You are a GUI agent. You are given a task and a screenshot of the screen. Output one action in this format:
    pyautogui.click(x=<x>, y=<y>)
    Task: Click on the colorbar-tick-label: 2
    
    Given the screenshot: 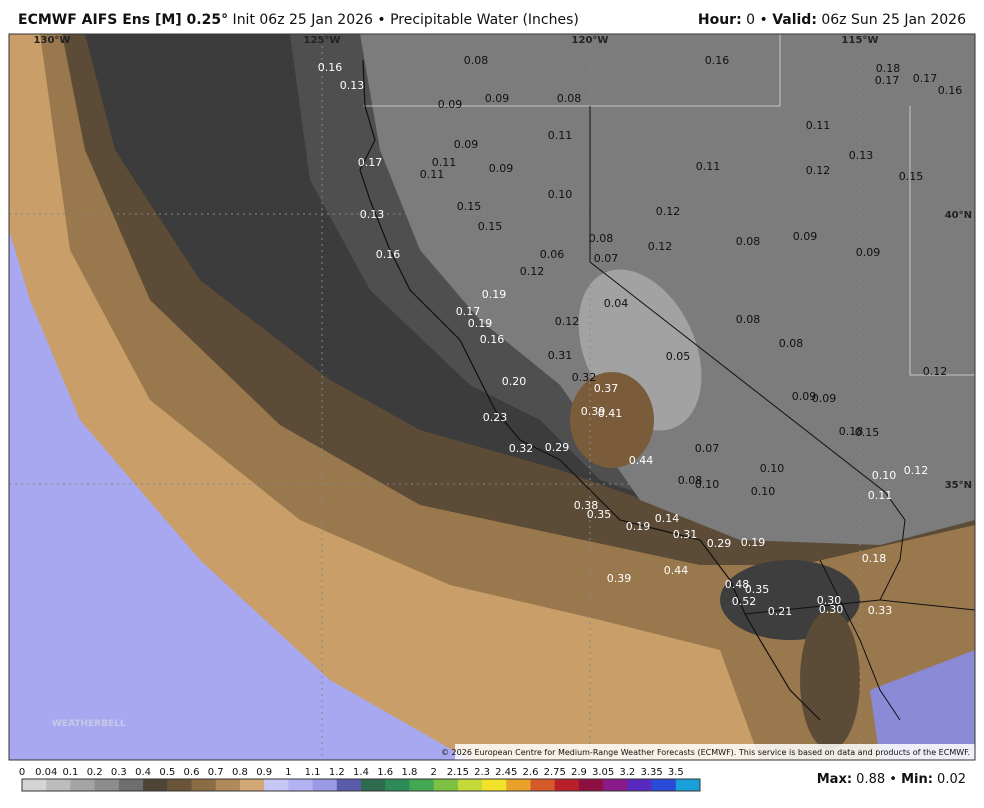 What is the action you would take?
    pyautogui.click(x=433, y=772)
    